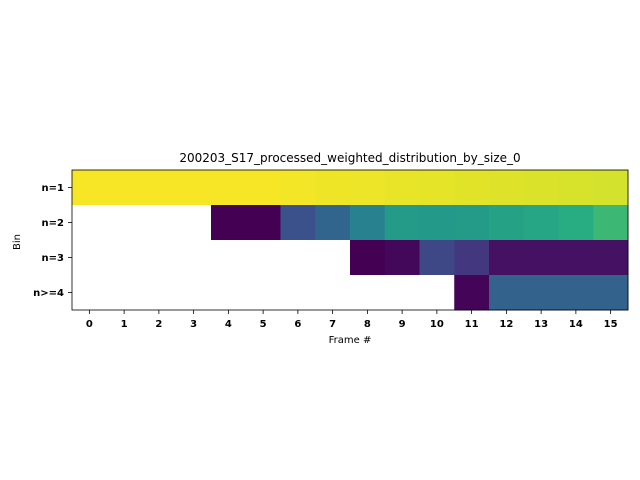 This screenshot has height=480, width=640. Describe the element at coordinates (576, 324) in the screenshot. I see `x-tick-label: 14` at that location.